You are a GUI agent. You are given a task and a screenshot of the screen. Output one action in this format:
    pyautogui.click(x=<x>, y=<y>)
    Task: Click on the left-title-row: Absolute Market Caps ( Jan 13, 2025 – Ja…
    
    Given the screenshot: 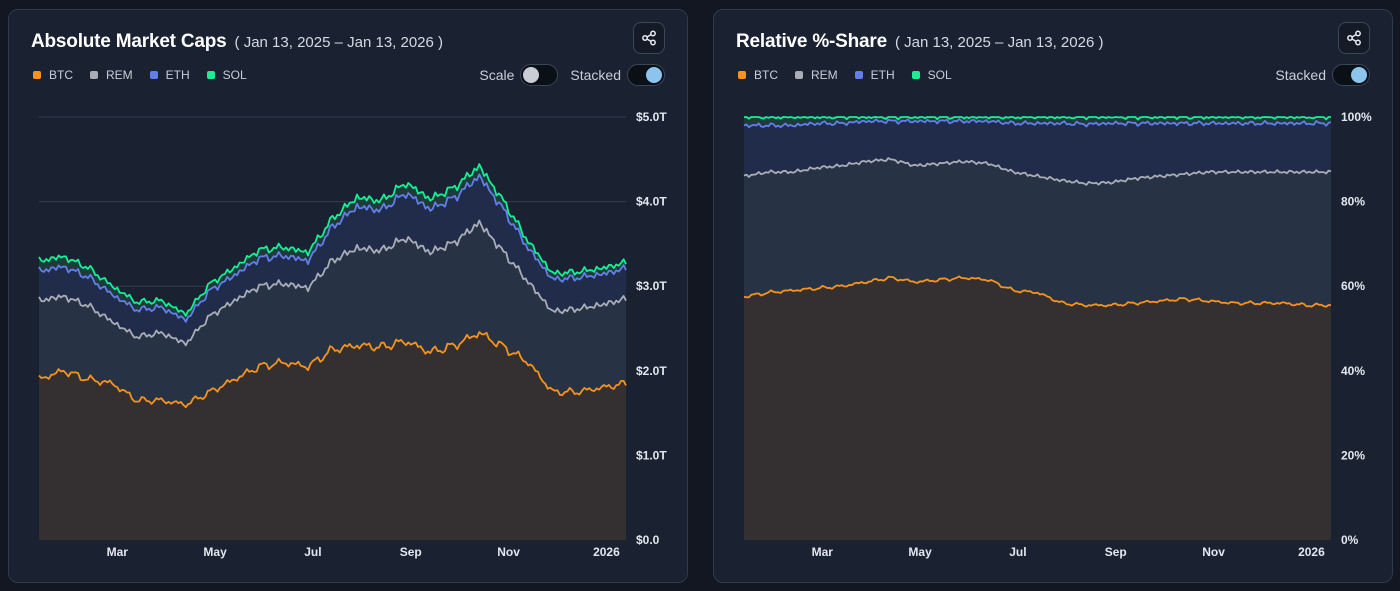 What is the action you would take?
    pyautogui.click(x=237, y=42)
    